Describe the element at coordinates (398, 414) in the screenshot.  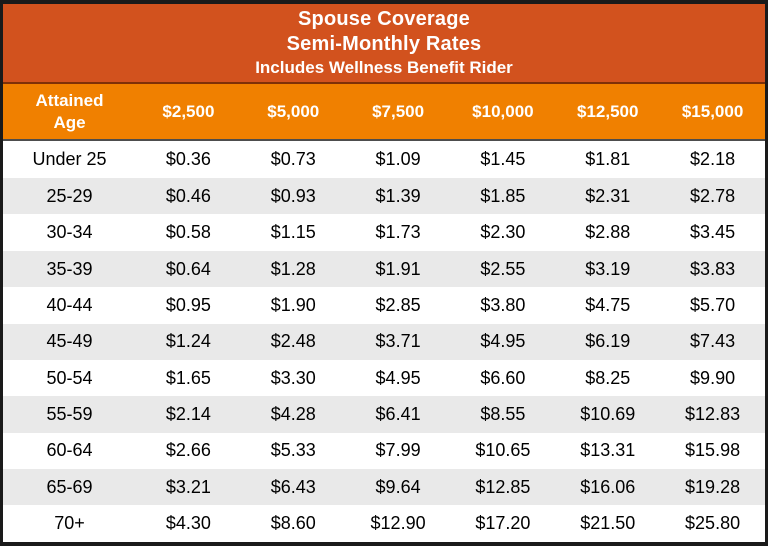
I see `rate-cell: $6.41` at that location.